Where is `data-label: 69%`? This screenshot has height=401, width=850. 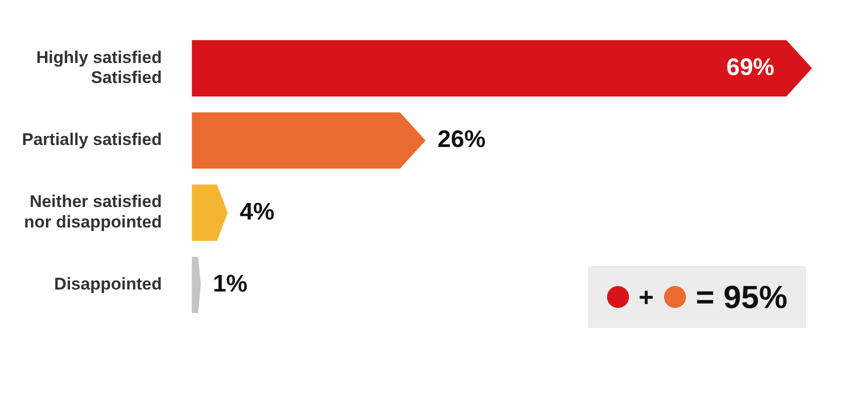 data-label: 69% is located at coordinates (750, 67).